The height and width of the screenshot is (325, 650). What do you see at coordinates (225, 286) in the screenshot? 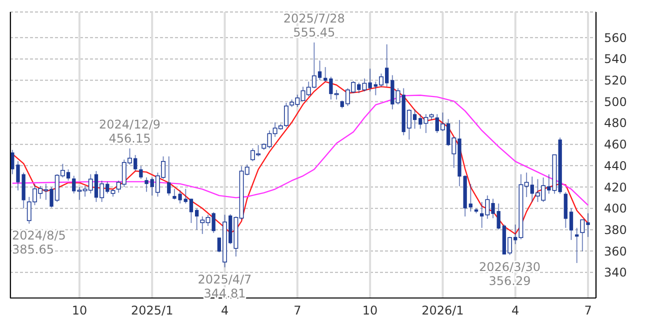
I see `annotation: 2025/4/7 344.81` at bounding box center [225, 286].